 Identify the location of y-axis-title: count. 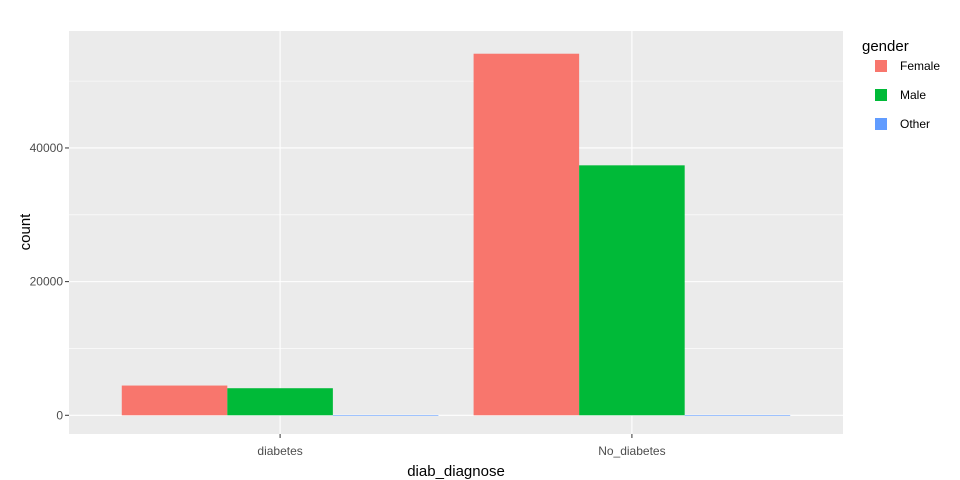
(25, 232).